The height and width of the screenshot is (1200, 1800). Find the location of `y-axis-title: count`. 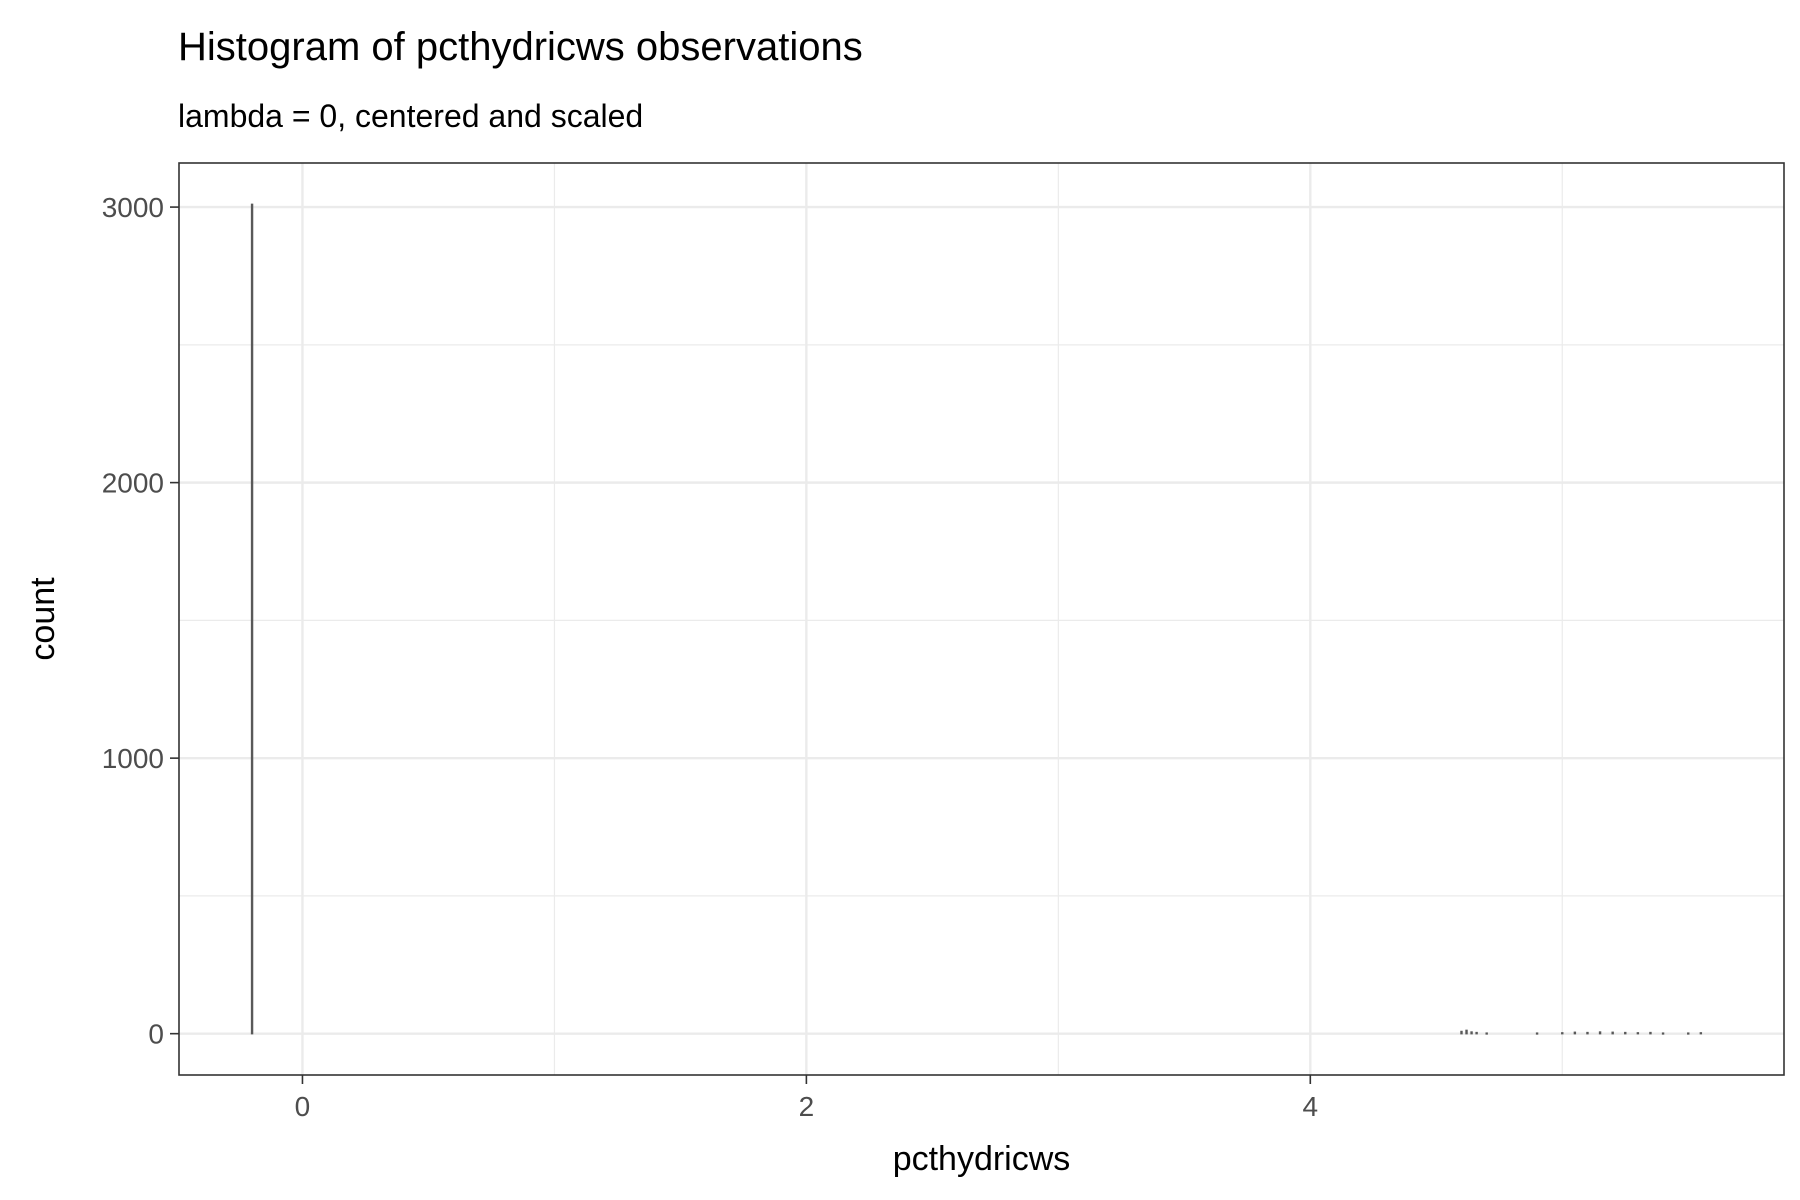

y-axis-title: count is located at coordinates (43, 619).